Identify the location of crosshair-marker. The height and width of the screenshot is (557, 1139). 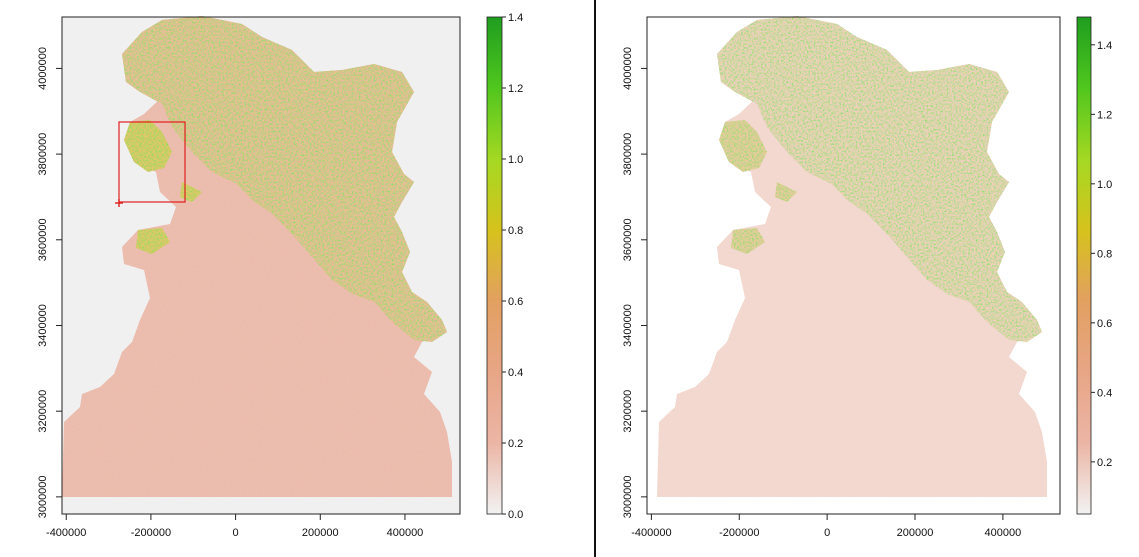
(119, 203).